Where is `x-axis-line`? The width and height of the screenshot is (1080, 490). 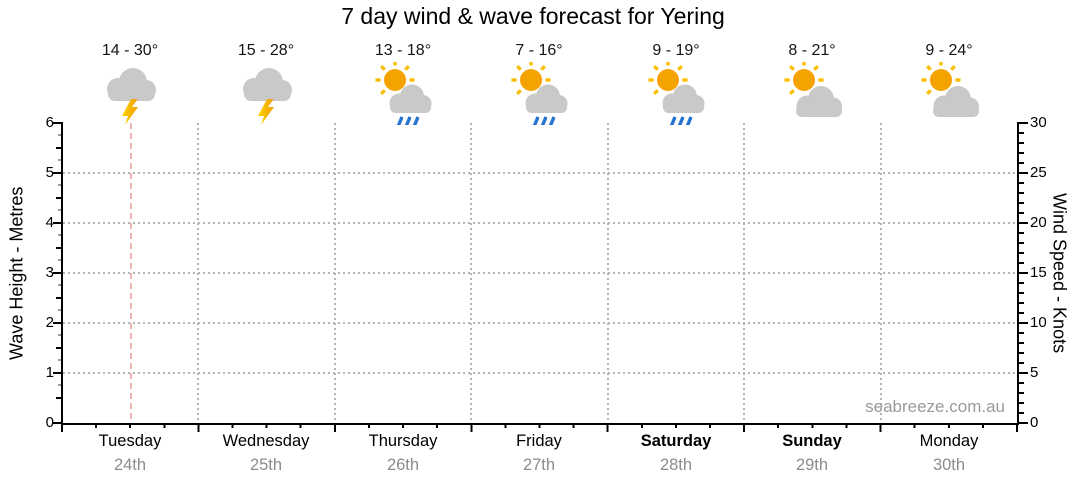
x-axis-line is located at coordinates (540, 424).